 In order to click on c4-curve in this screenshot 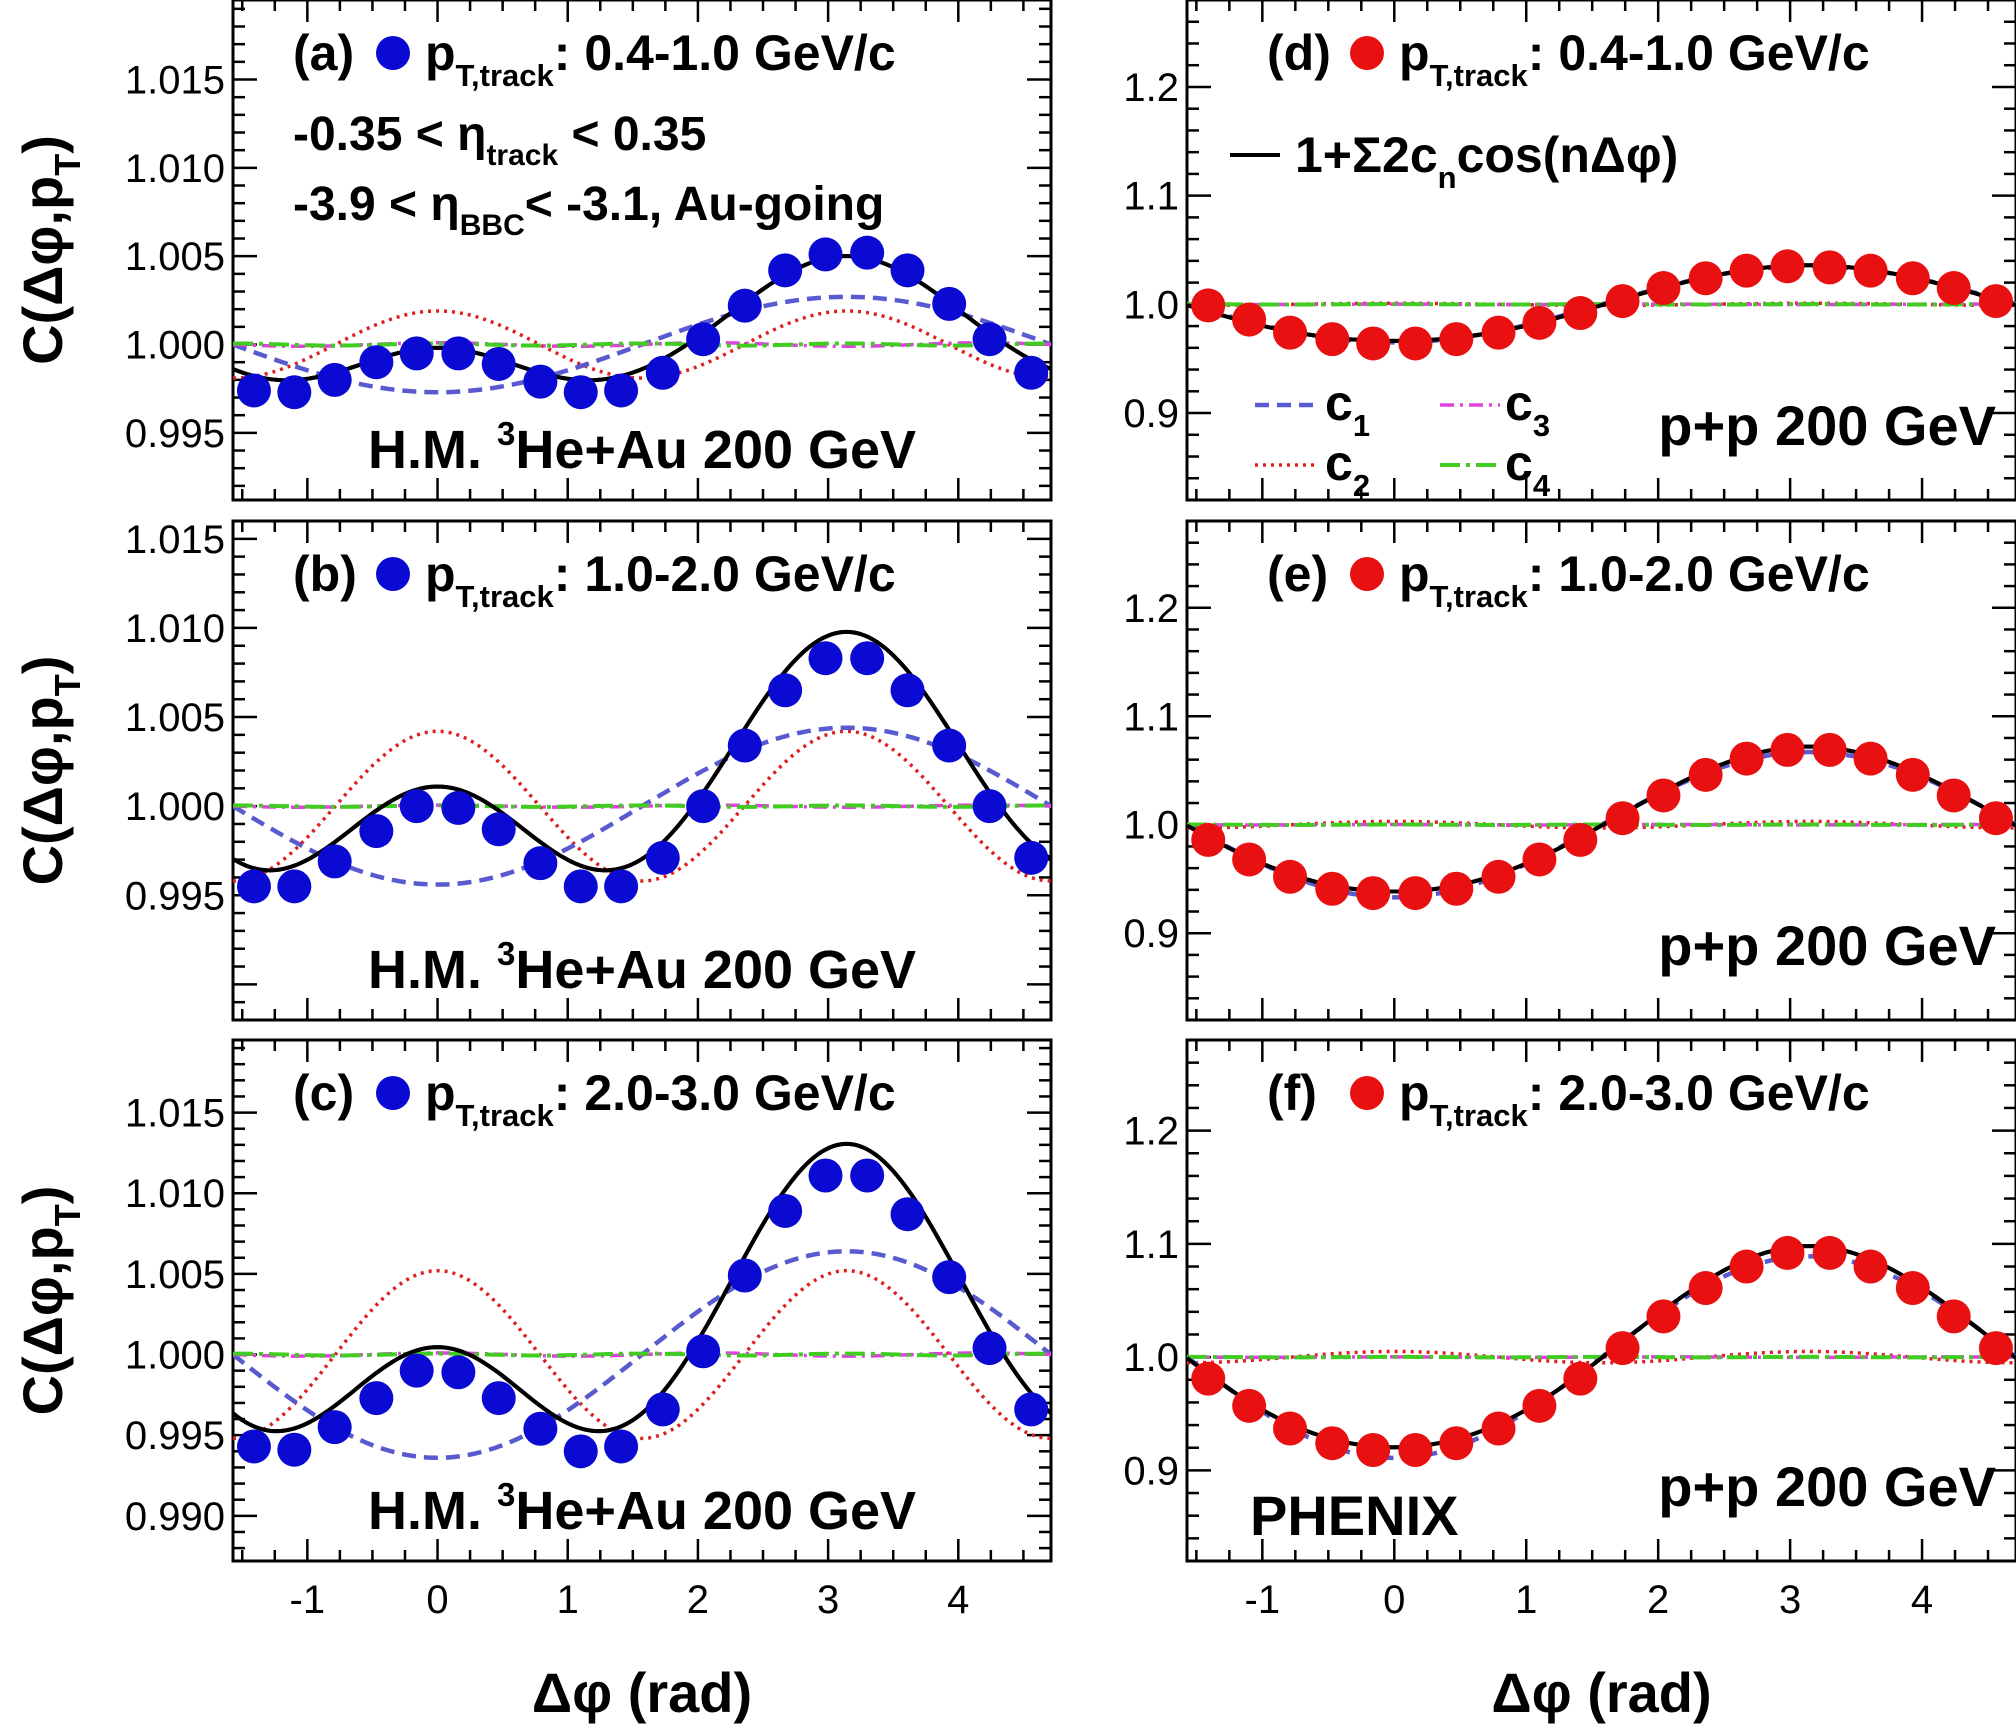, I will do `click(642, 806)`.